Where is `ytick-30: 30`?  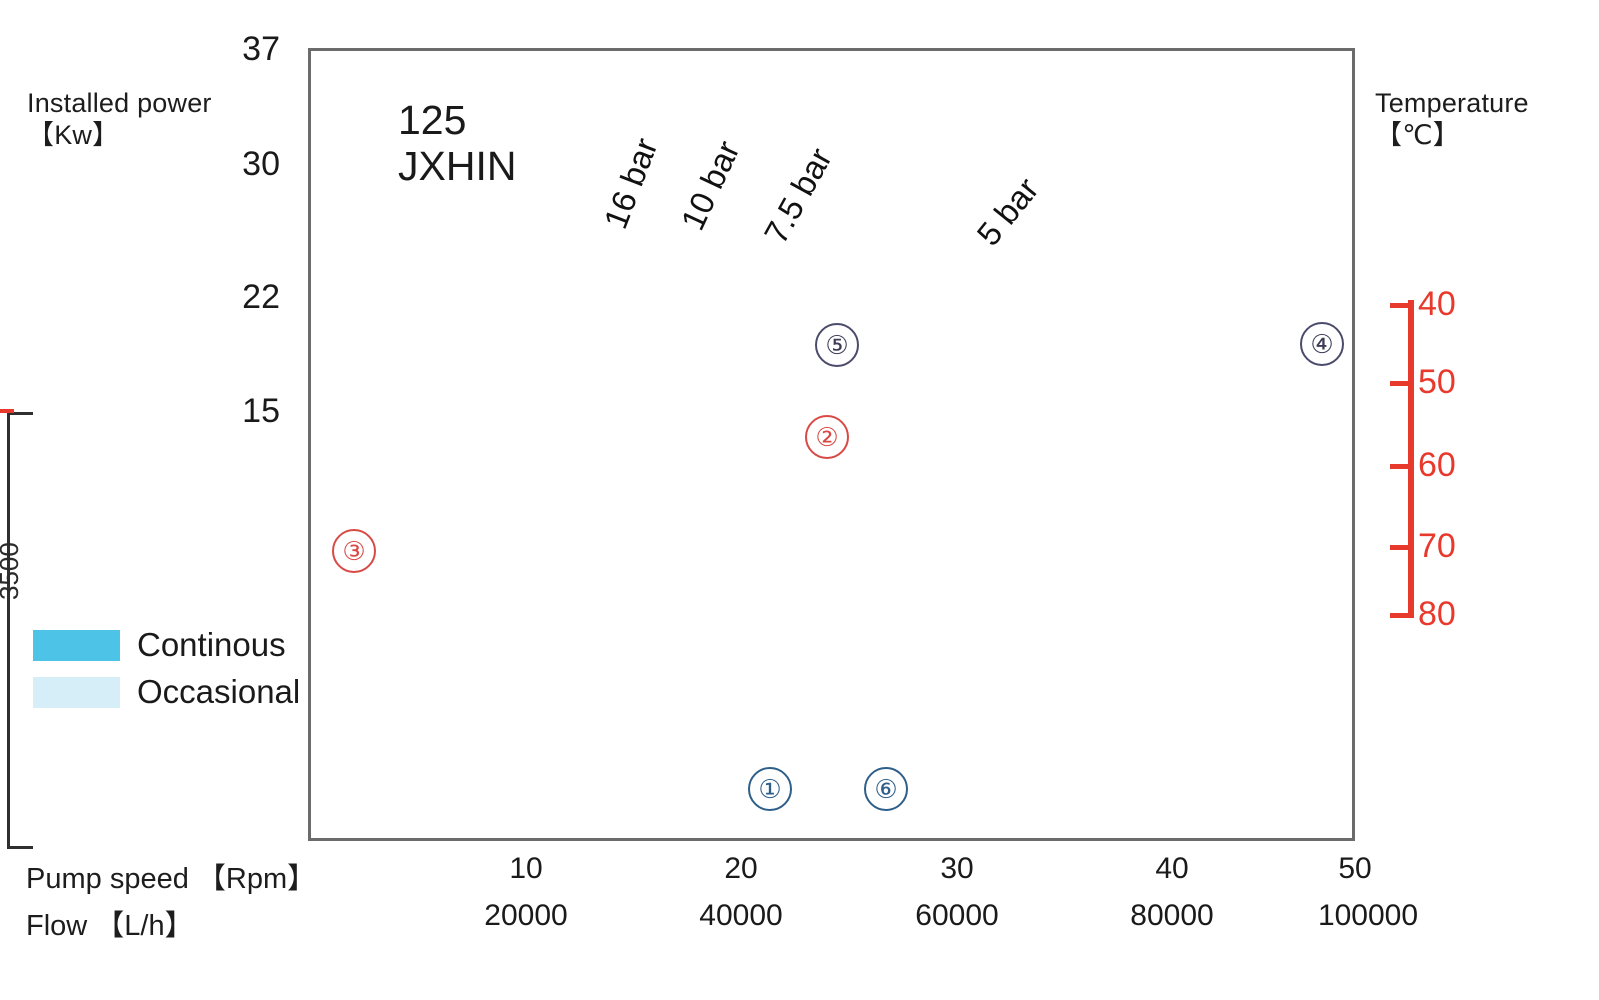
ytick-30: 30 is located at coordinates (261, 164).